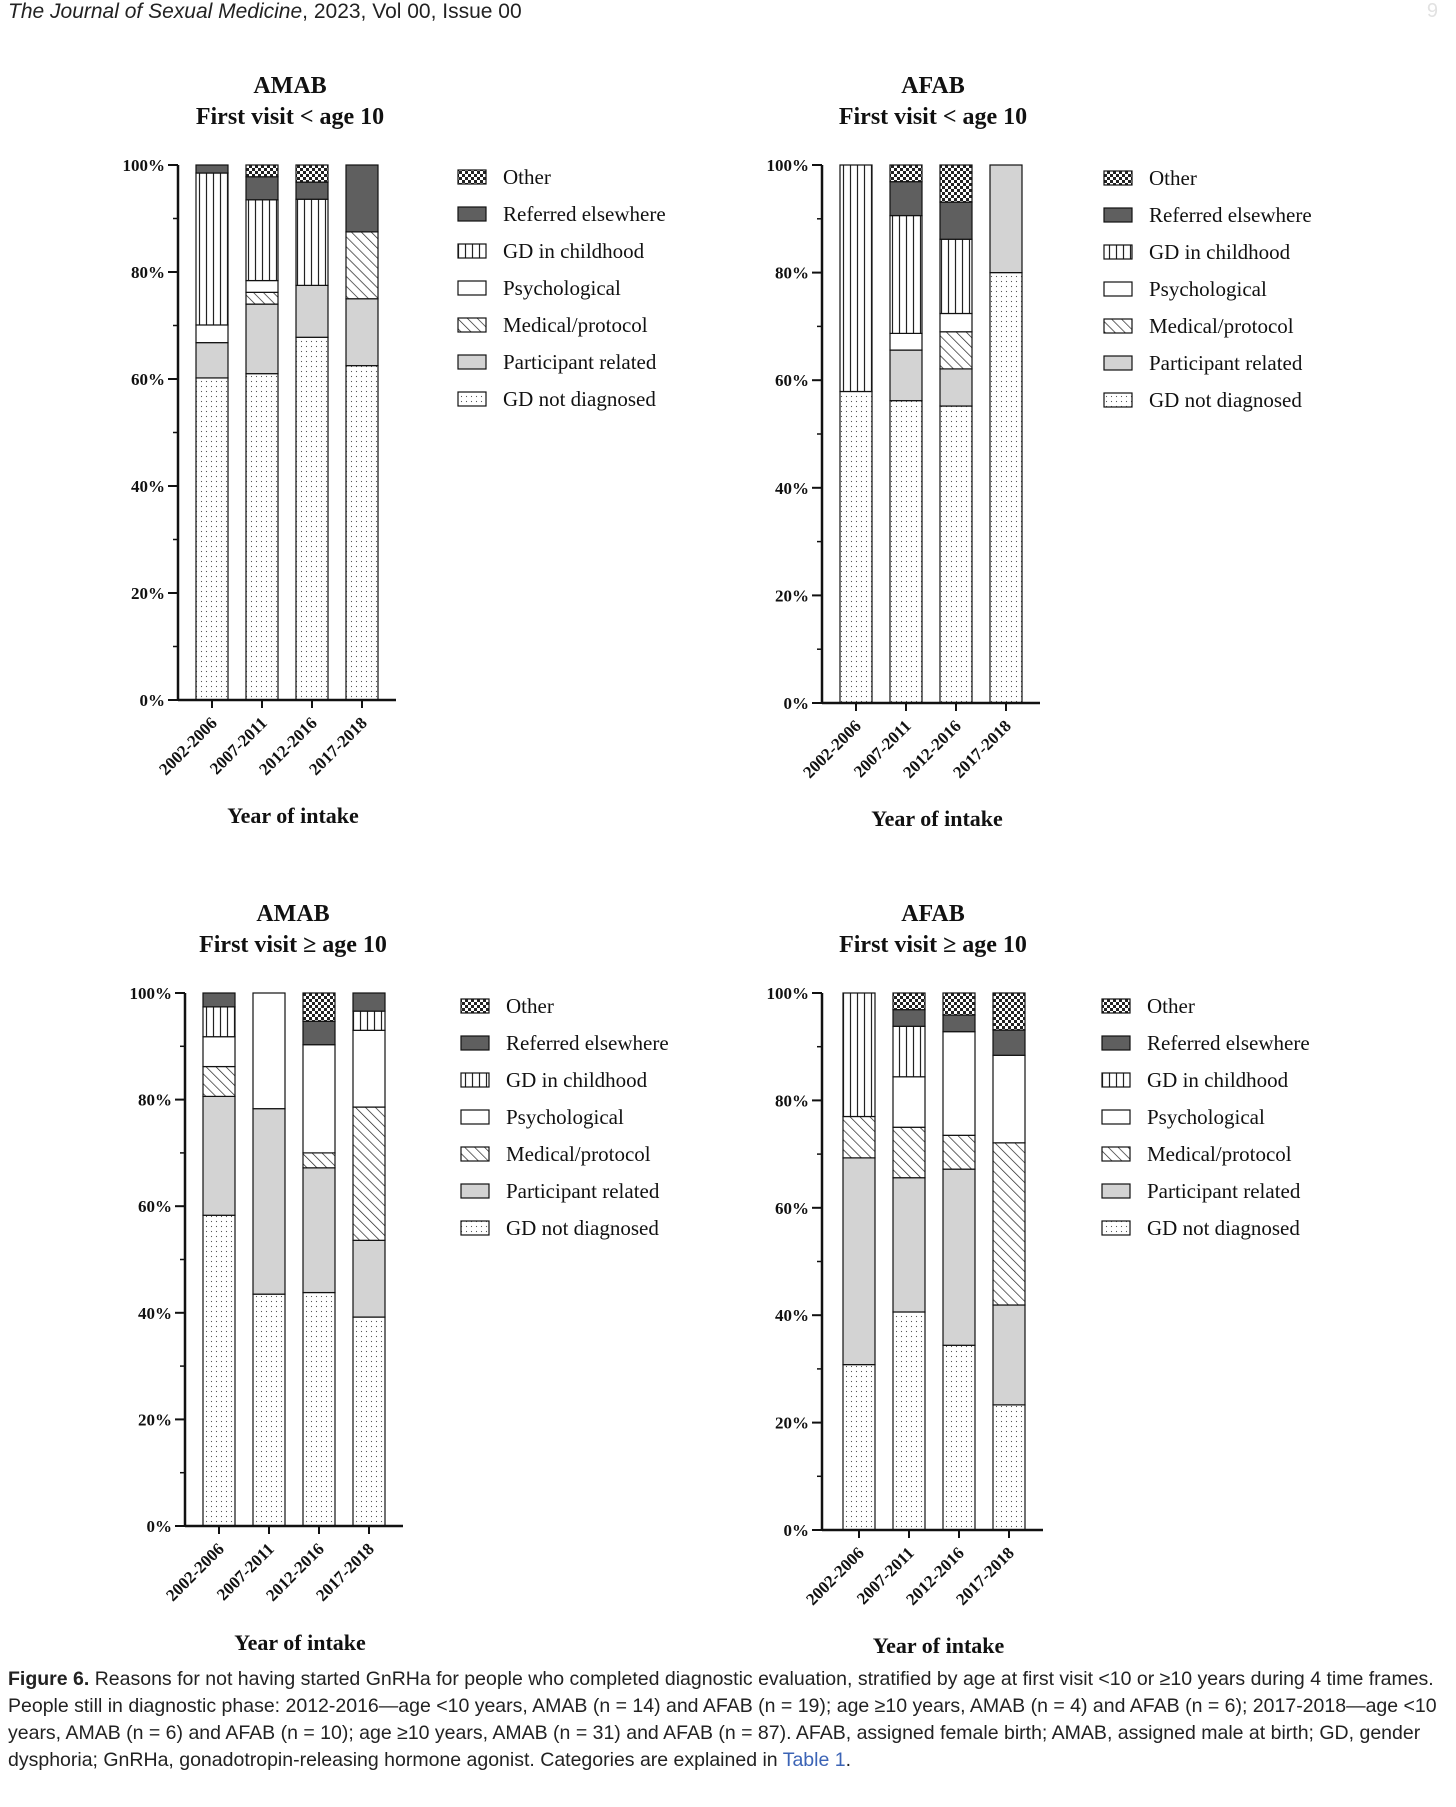 This screenshot has height=1807, width=1456. What do you see at coordinates (848, 1760) in the screenshot?
I see `caption-end: .` at bounding box center [848, 1760].